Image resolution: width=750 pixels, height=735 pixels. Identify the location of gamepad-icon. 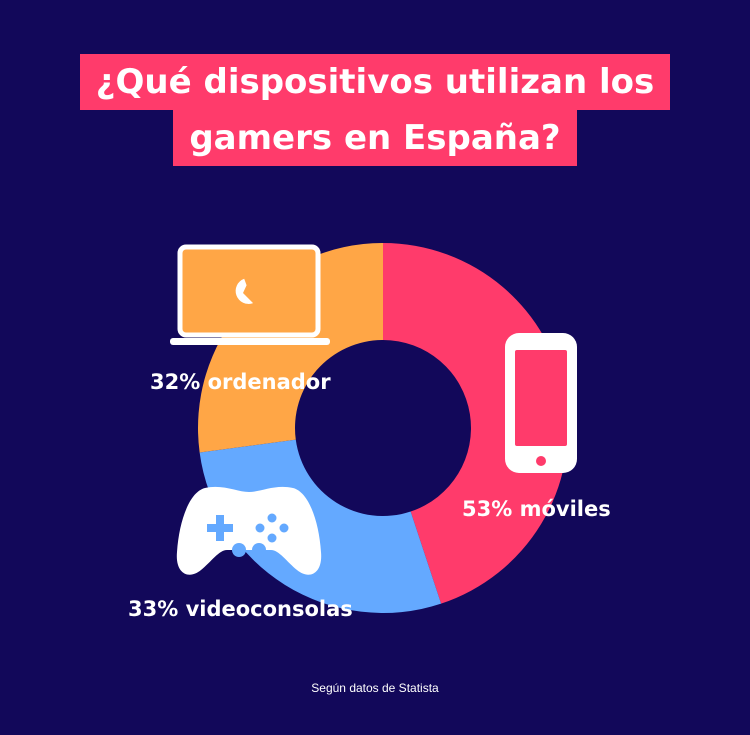
(249, 530).